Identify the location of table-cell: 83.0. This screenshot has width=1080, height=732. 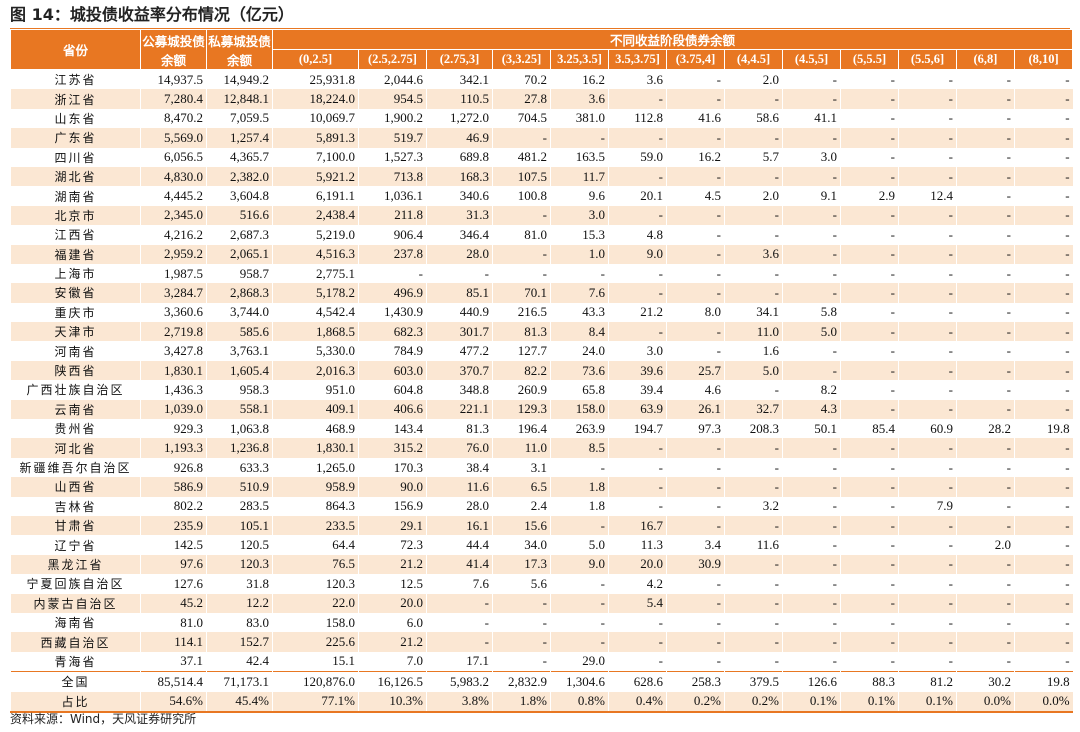
(239, 622).